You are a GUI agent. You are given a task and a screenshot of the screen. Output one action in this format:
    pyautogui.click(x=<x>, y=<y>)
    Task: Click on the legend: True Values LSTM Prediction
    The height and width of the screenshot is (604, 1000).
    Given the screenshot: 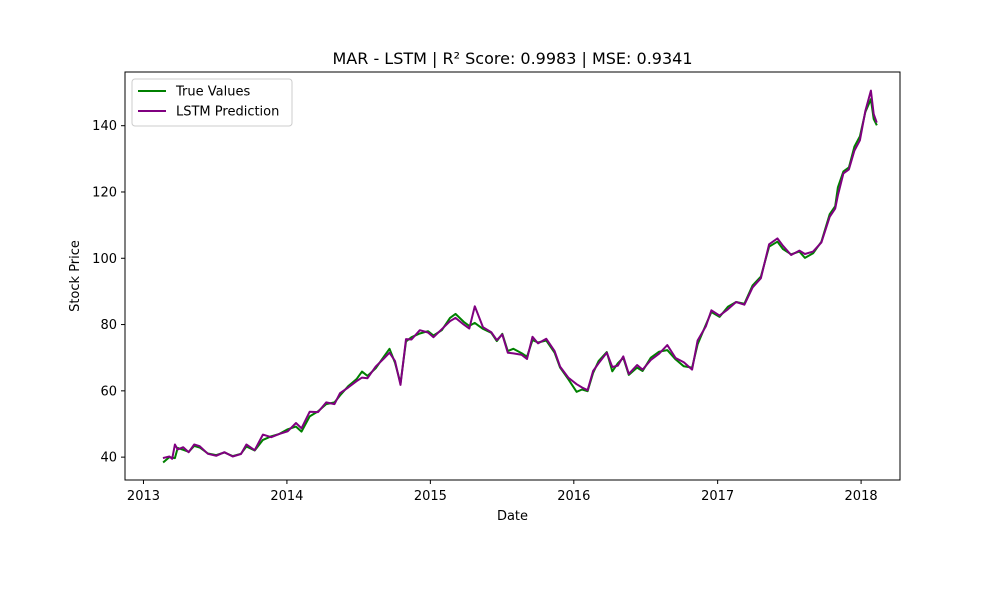 What is the action you would take?
    pyautogui.click(x=212, y=102)
    